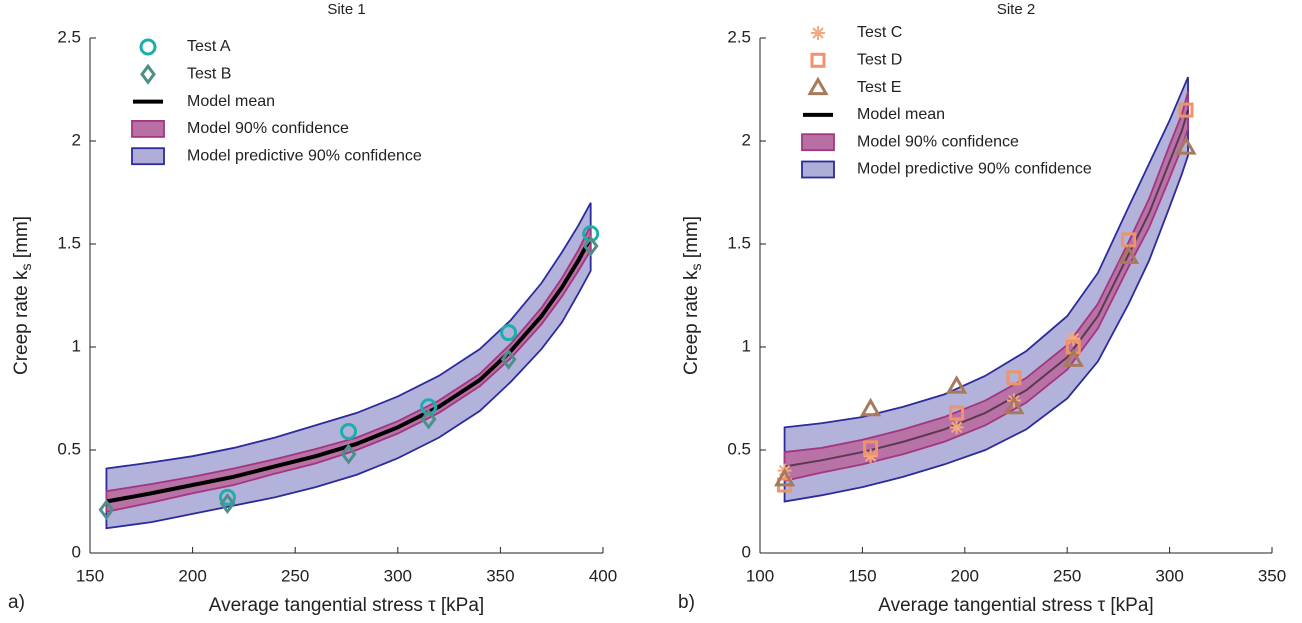 This screenshot has height=623, width=1302. I want to click on legend-label: Test B, so click(209, 74).